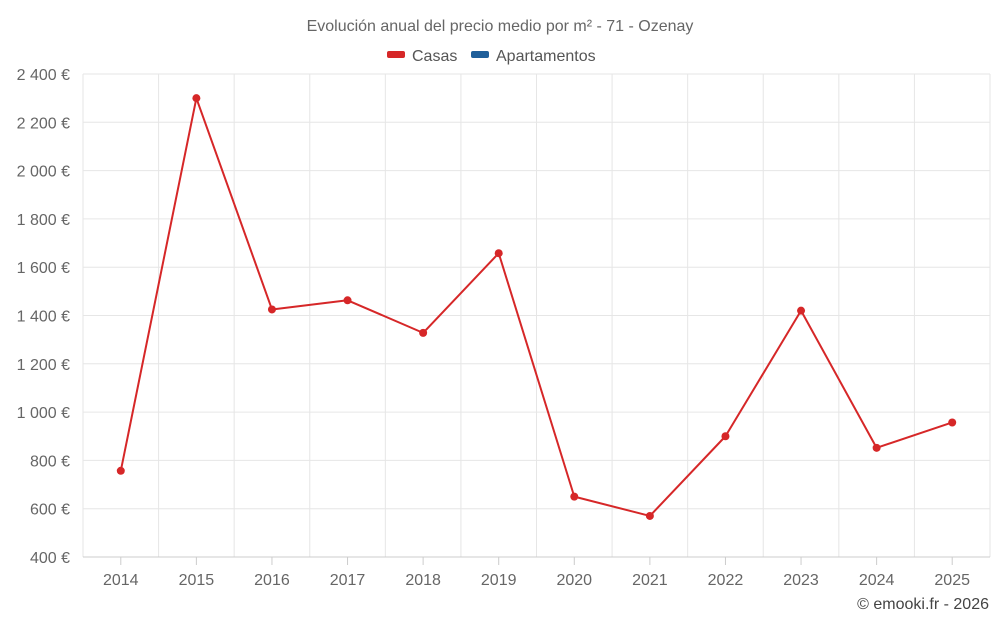 This screenshot has height=625, width=1000. Describe the element at coordinates (574, 580) in the screenshot. I see `x-tick-label: 2020` at that location.